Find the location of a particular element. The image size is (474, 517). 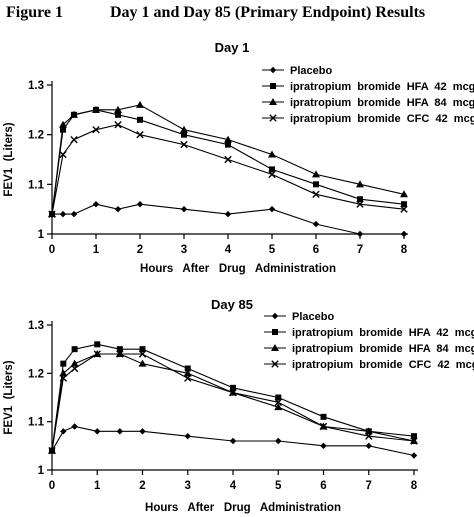

y-tick-label: 1 is located at coordinates (41, 235).